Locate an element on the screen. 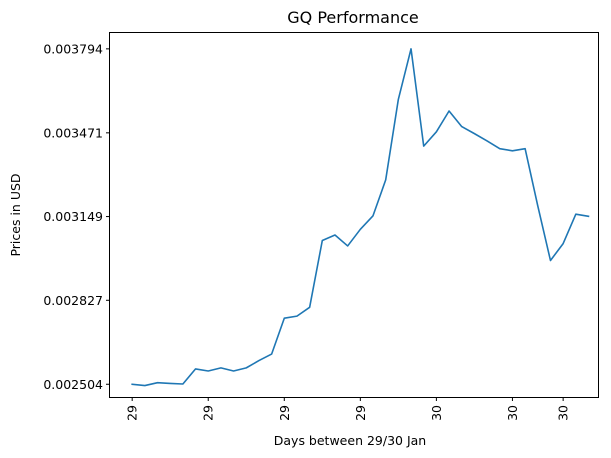 The height and width of the screenshot is (458, 611). y-tick-label: 0.002827 is located at coordinates (73, 300).